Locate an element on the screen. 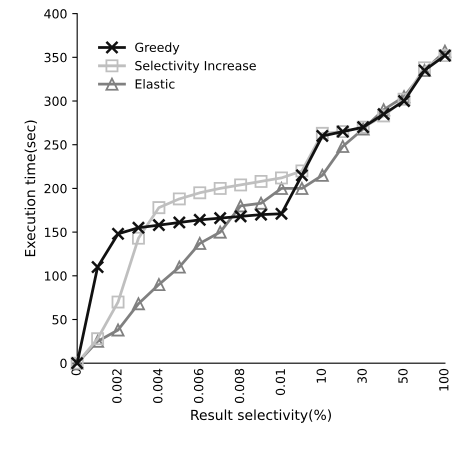 The image size is (454, 454). y-tick-label: 0 is located at coordinates (63, 363).